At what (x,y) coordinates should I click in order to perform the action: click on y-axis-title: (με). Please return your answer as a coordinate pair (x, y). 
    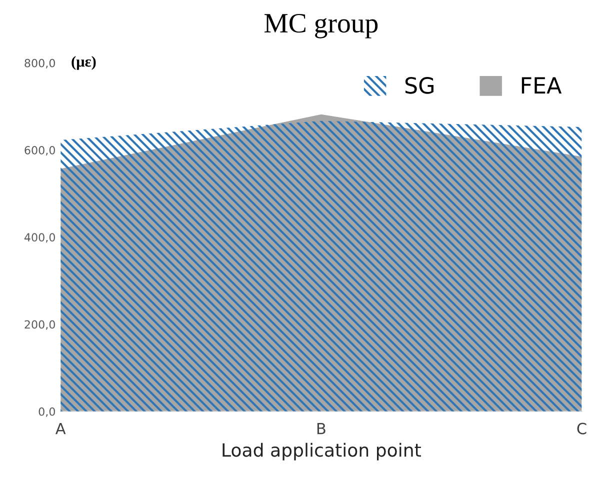
    Looking at the image, I should click on (84, 63).